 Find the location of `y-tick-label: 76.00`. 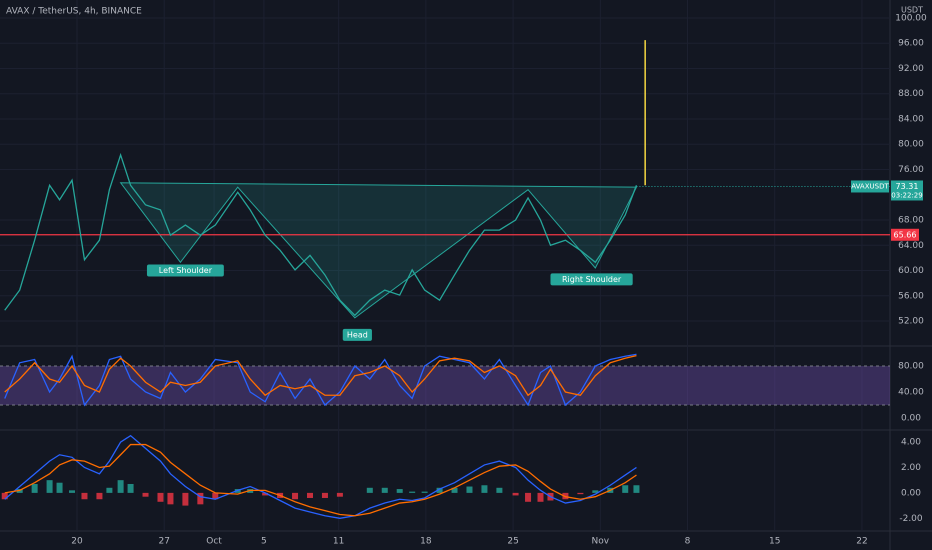

y-tick-label: 76.00 is located at coordinates (911, 170).